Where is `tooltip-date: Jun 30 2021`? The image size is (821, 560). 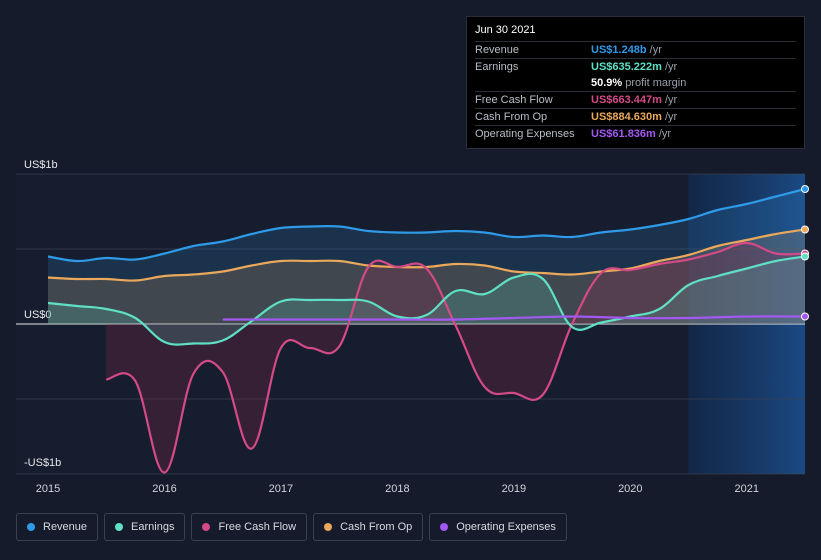
tooltip-date: Jun 30 2021 is located at coordinates (505, 30).